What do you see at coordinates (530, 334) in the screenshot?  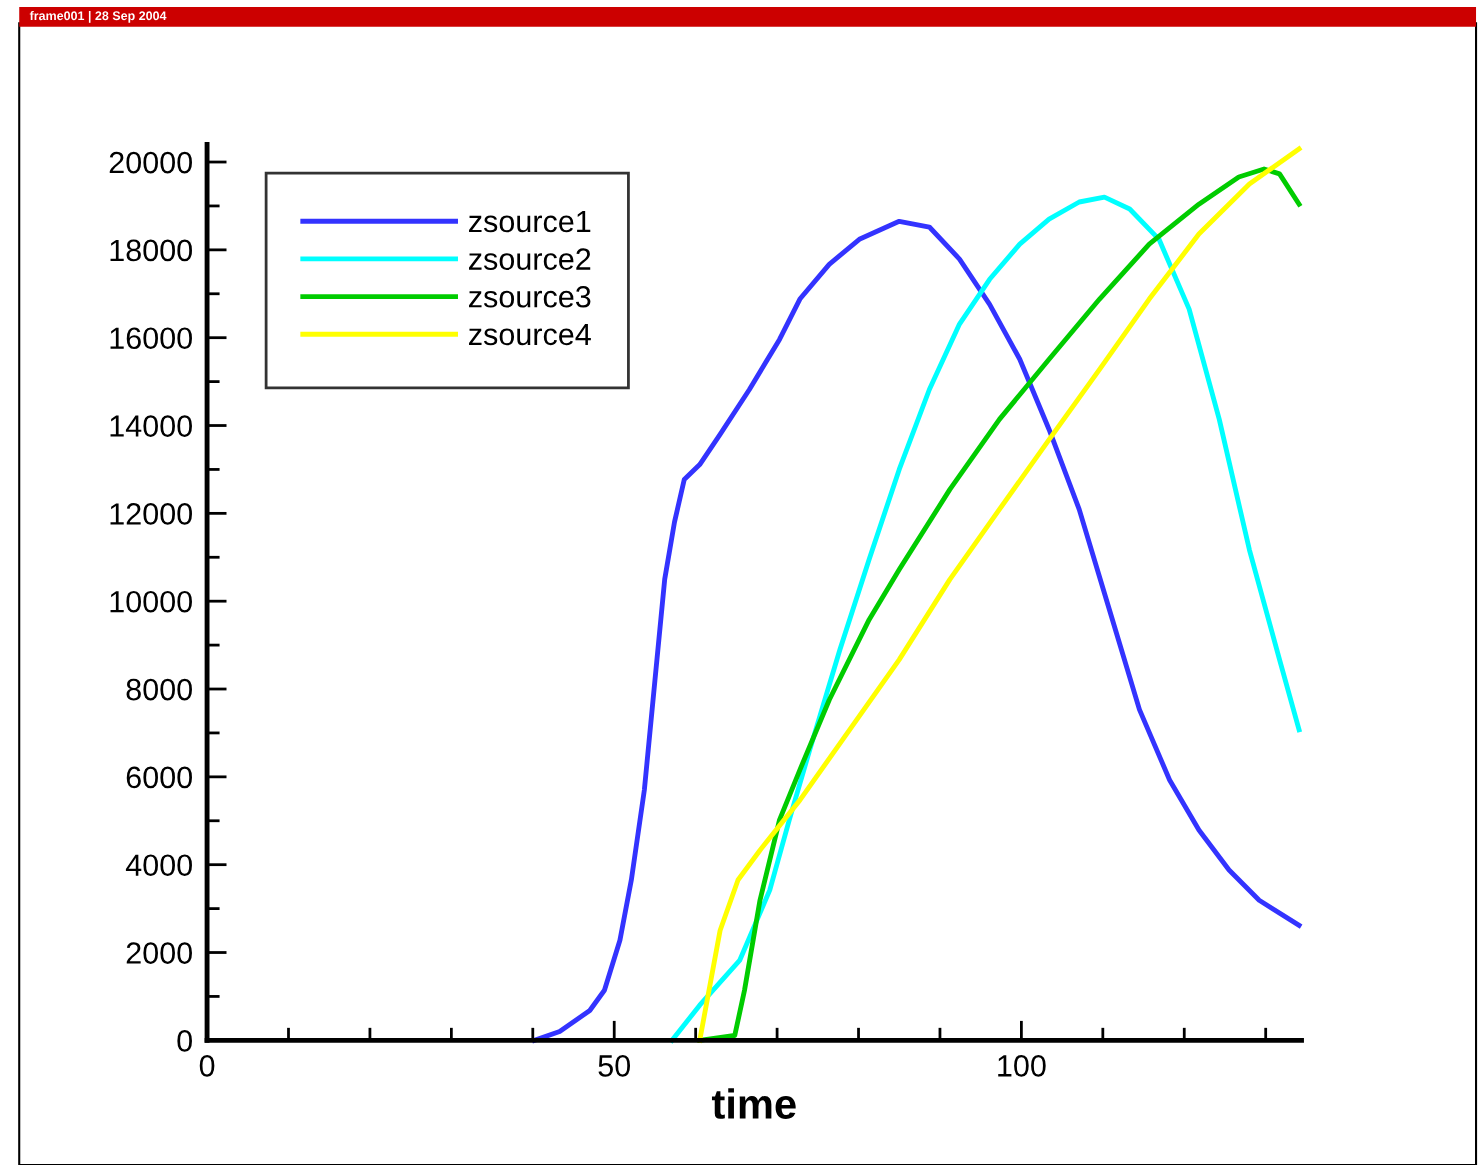 I see `legend-label: zsource4` at bounding box center [530, 334].